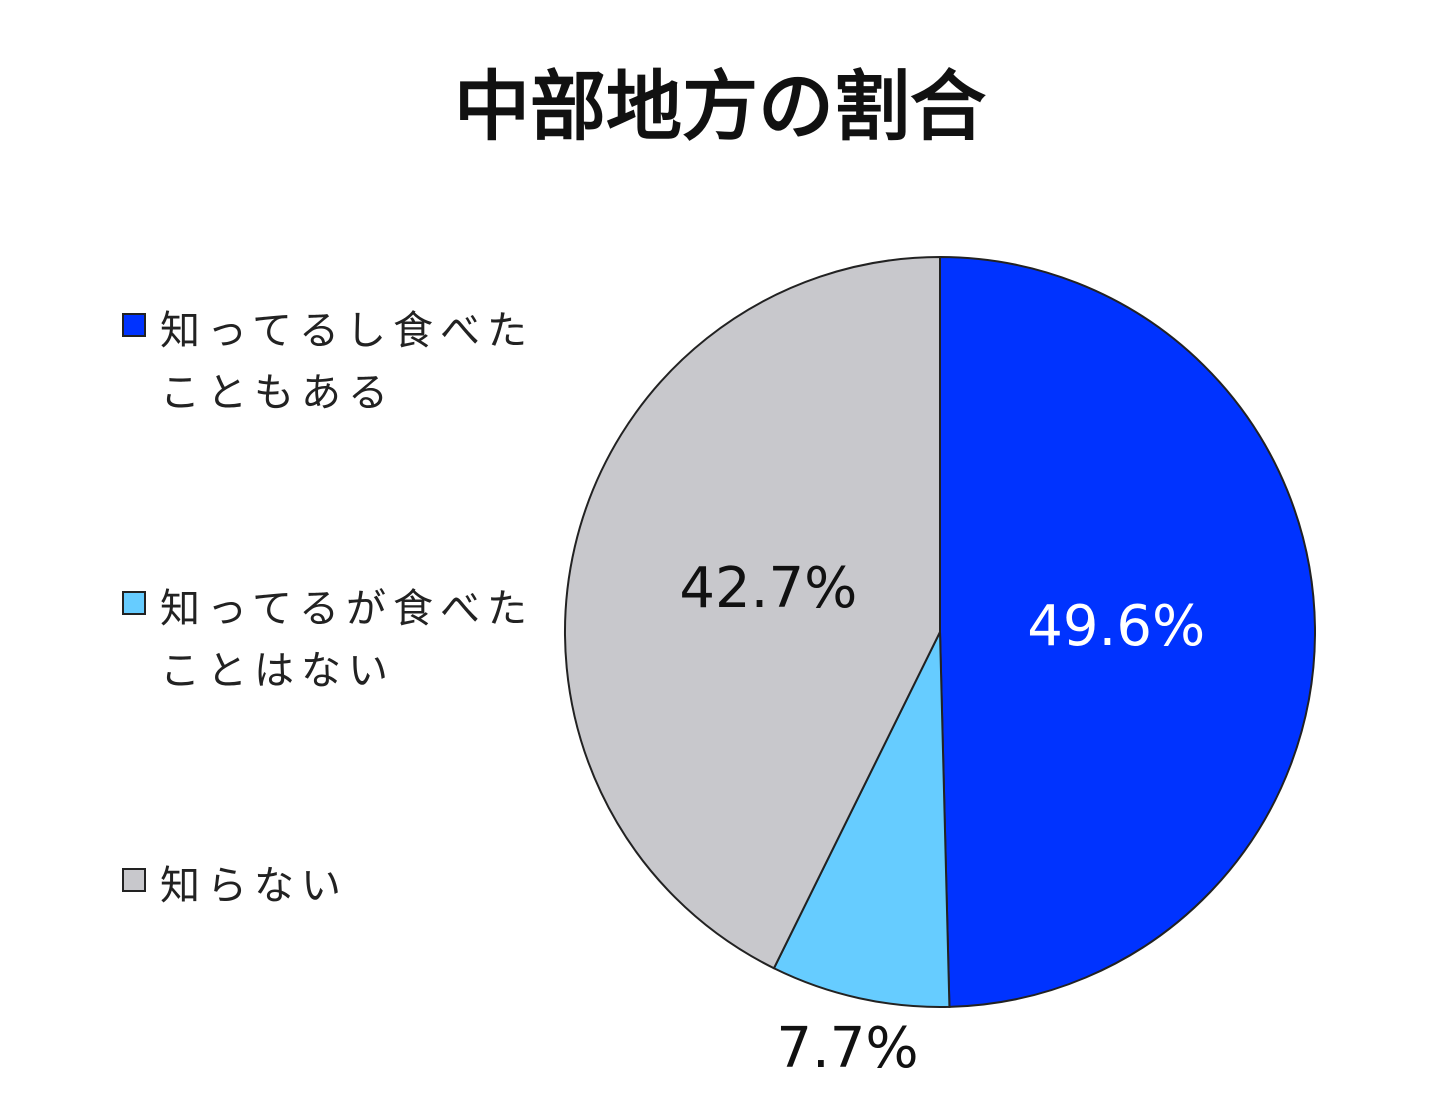  I want to click on legend-item: 知ってるし食べたこともある, so click(338, 362).